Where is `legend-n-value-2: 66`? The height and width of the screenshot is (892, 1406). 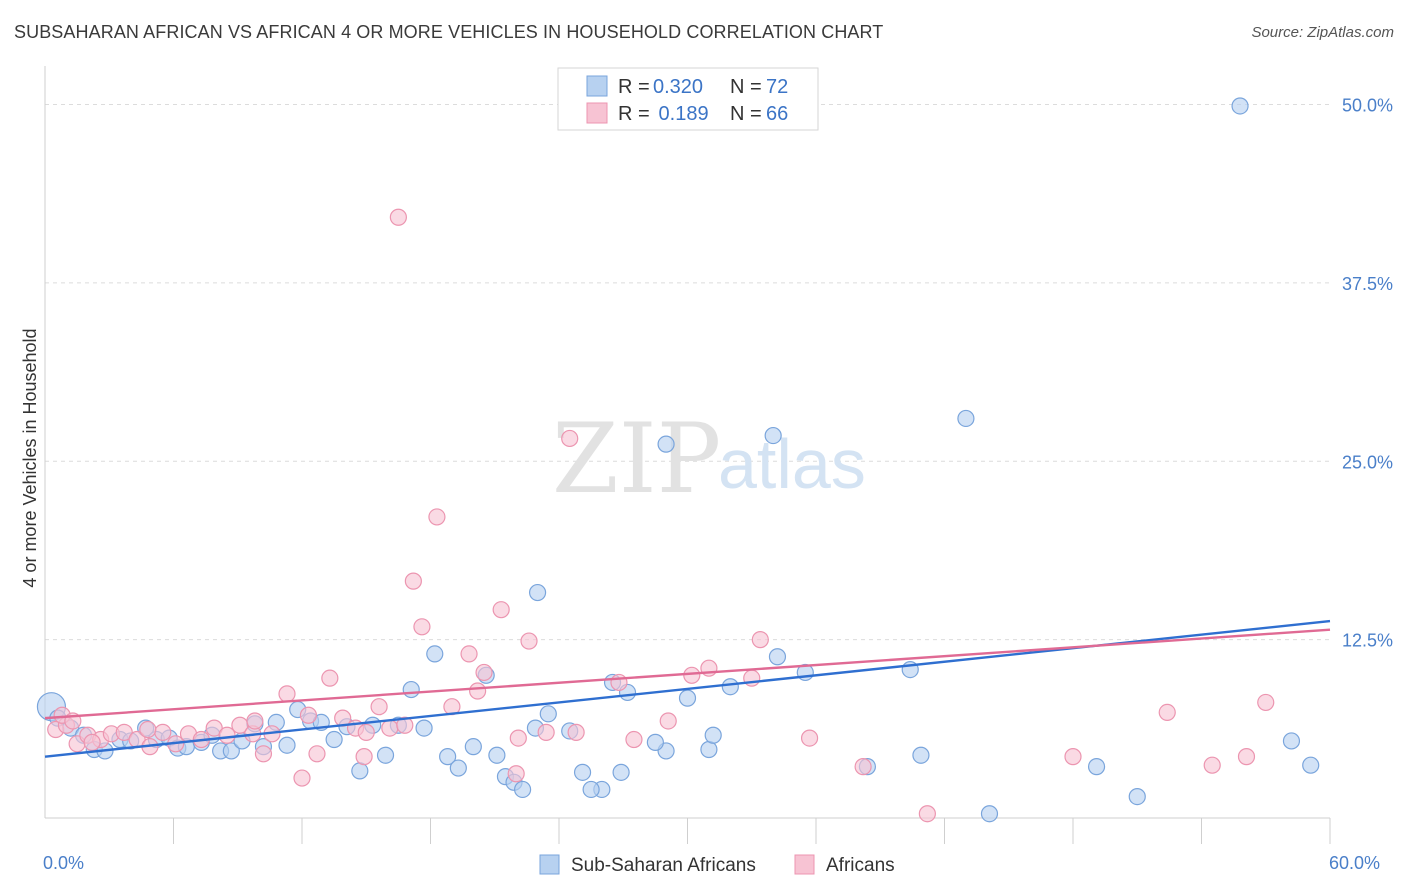 legend-n-value-2: 66 is located at coordinates (777, 114).